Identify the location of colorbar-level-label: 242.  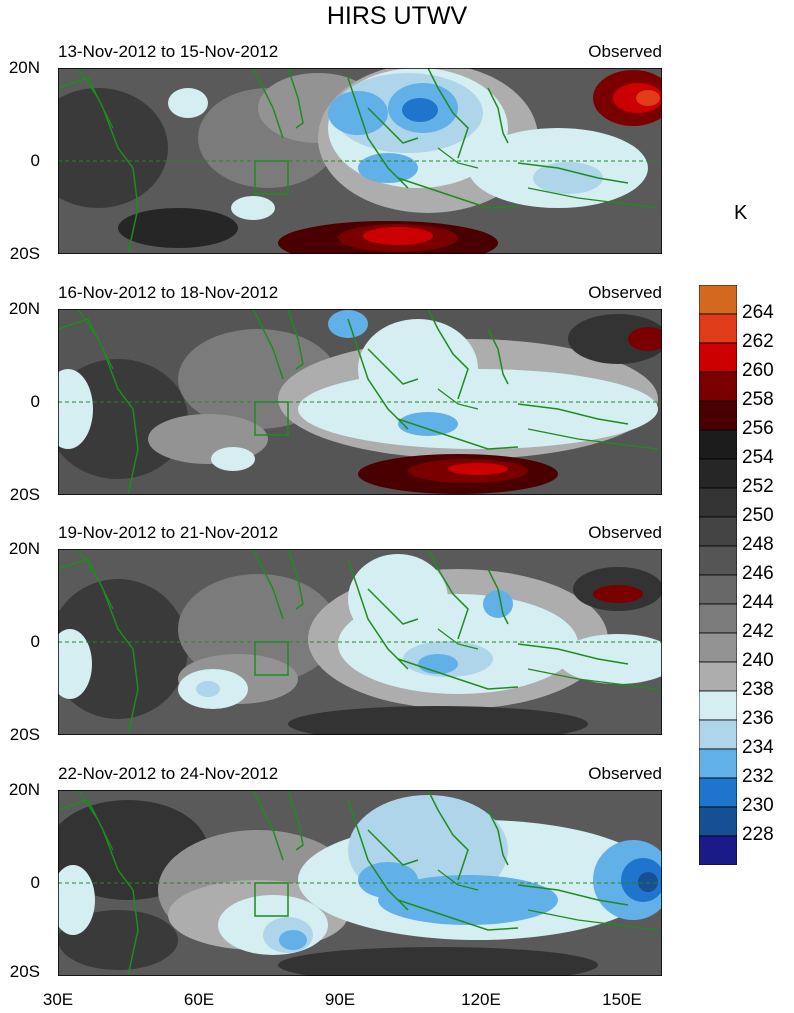
(758, 631).